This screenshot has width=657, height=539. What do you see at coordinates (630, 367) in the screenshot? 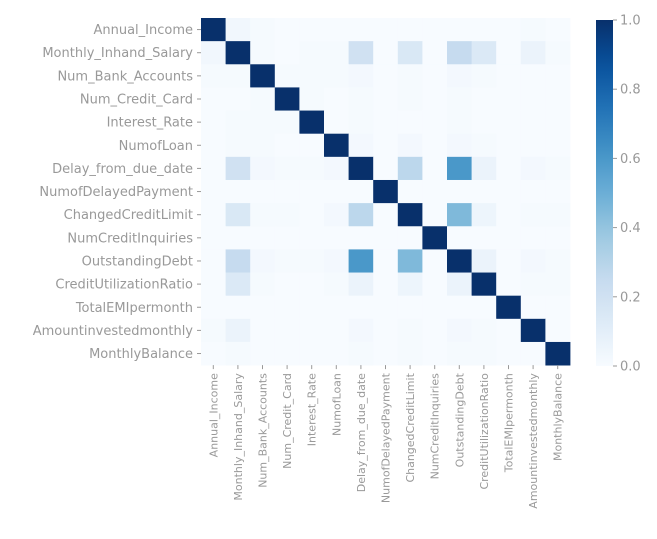
I see `colorbar-tick-label: 0.0` at bounding box center [630, 367].